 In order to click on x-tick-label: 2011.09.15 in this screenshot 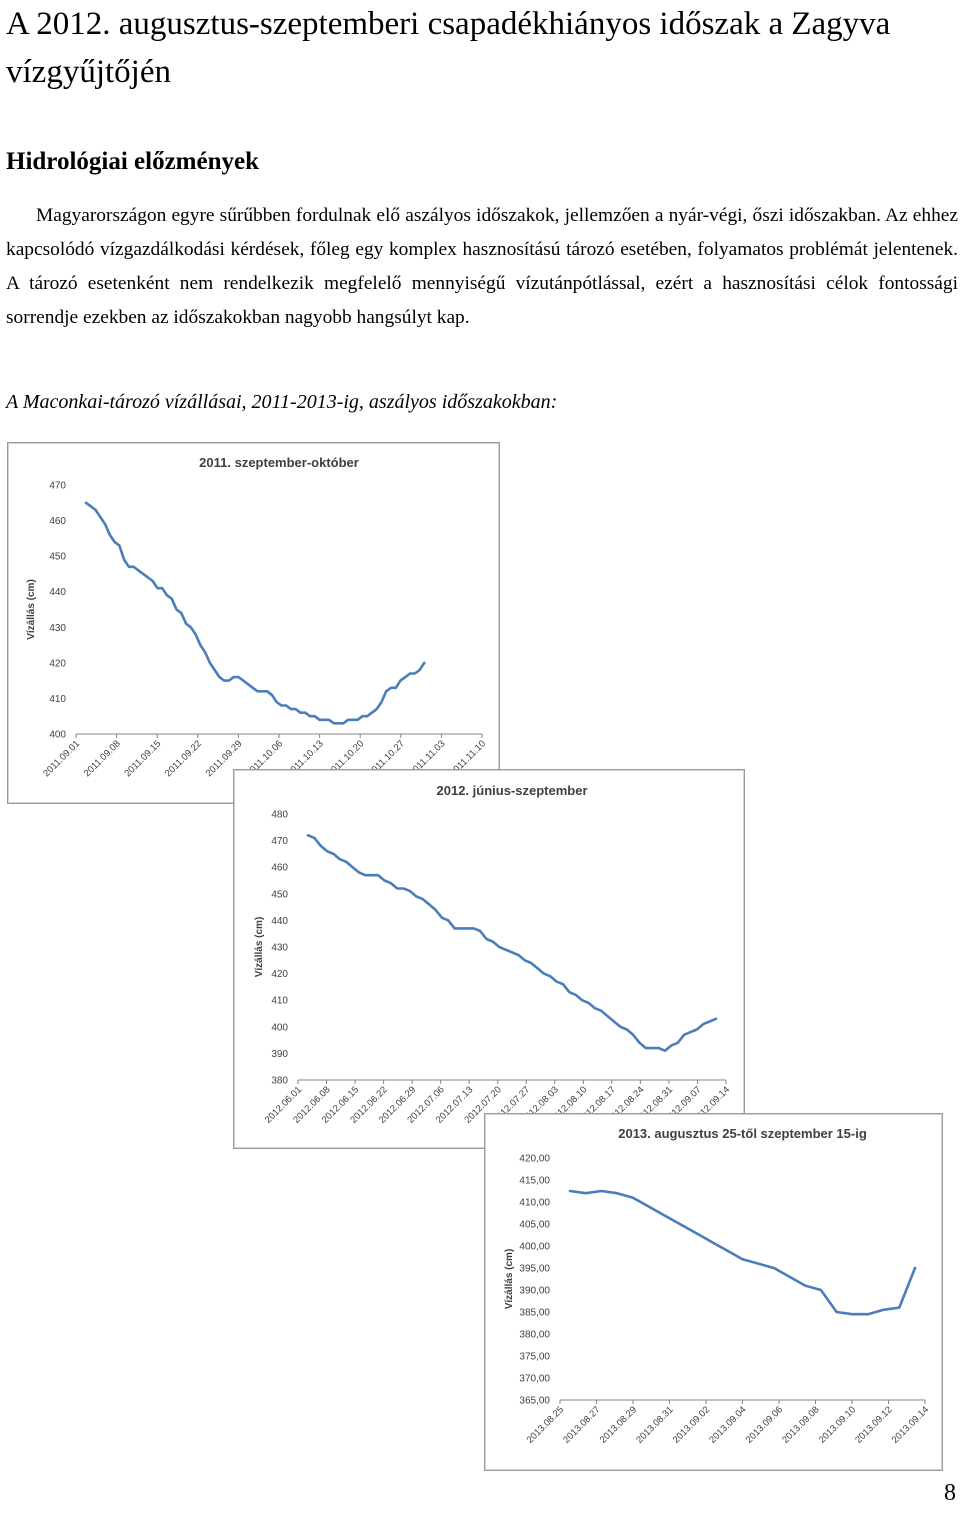, I will do `click(142, 758)`.